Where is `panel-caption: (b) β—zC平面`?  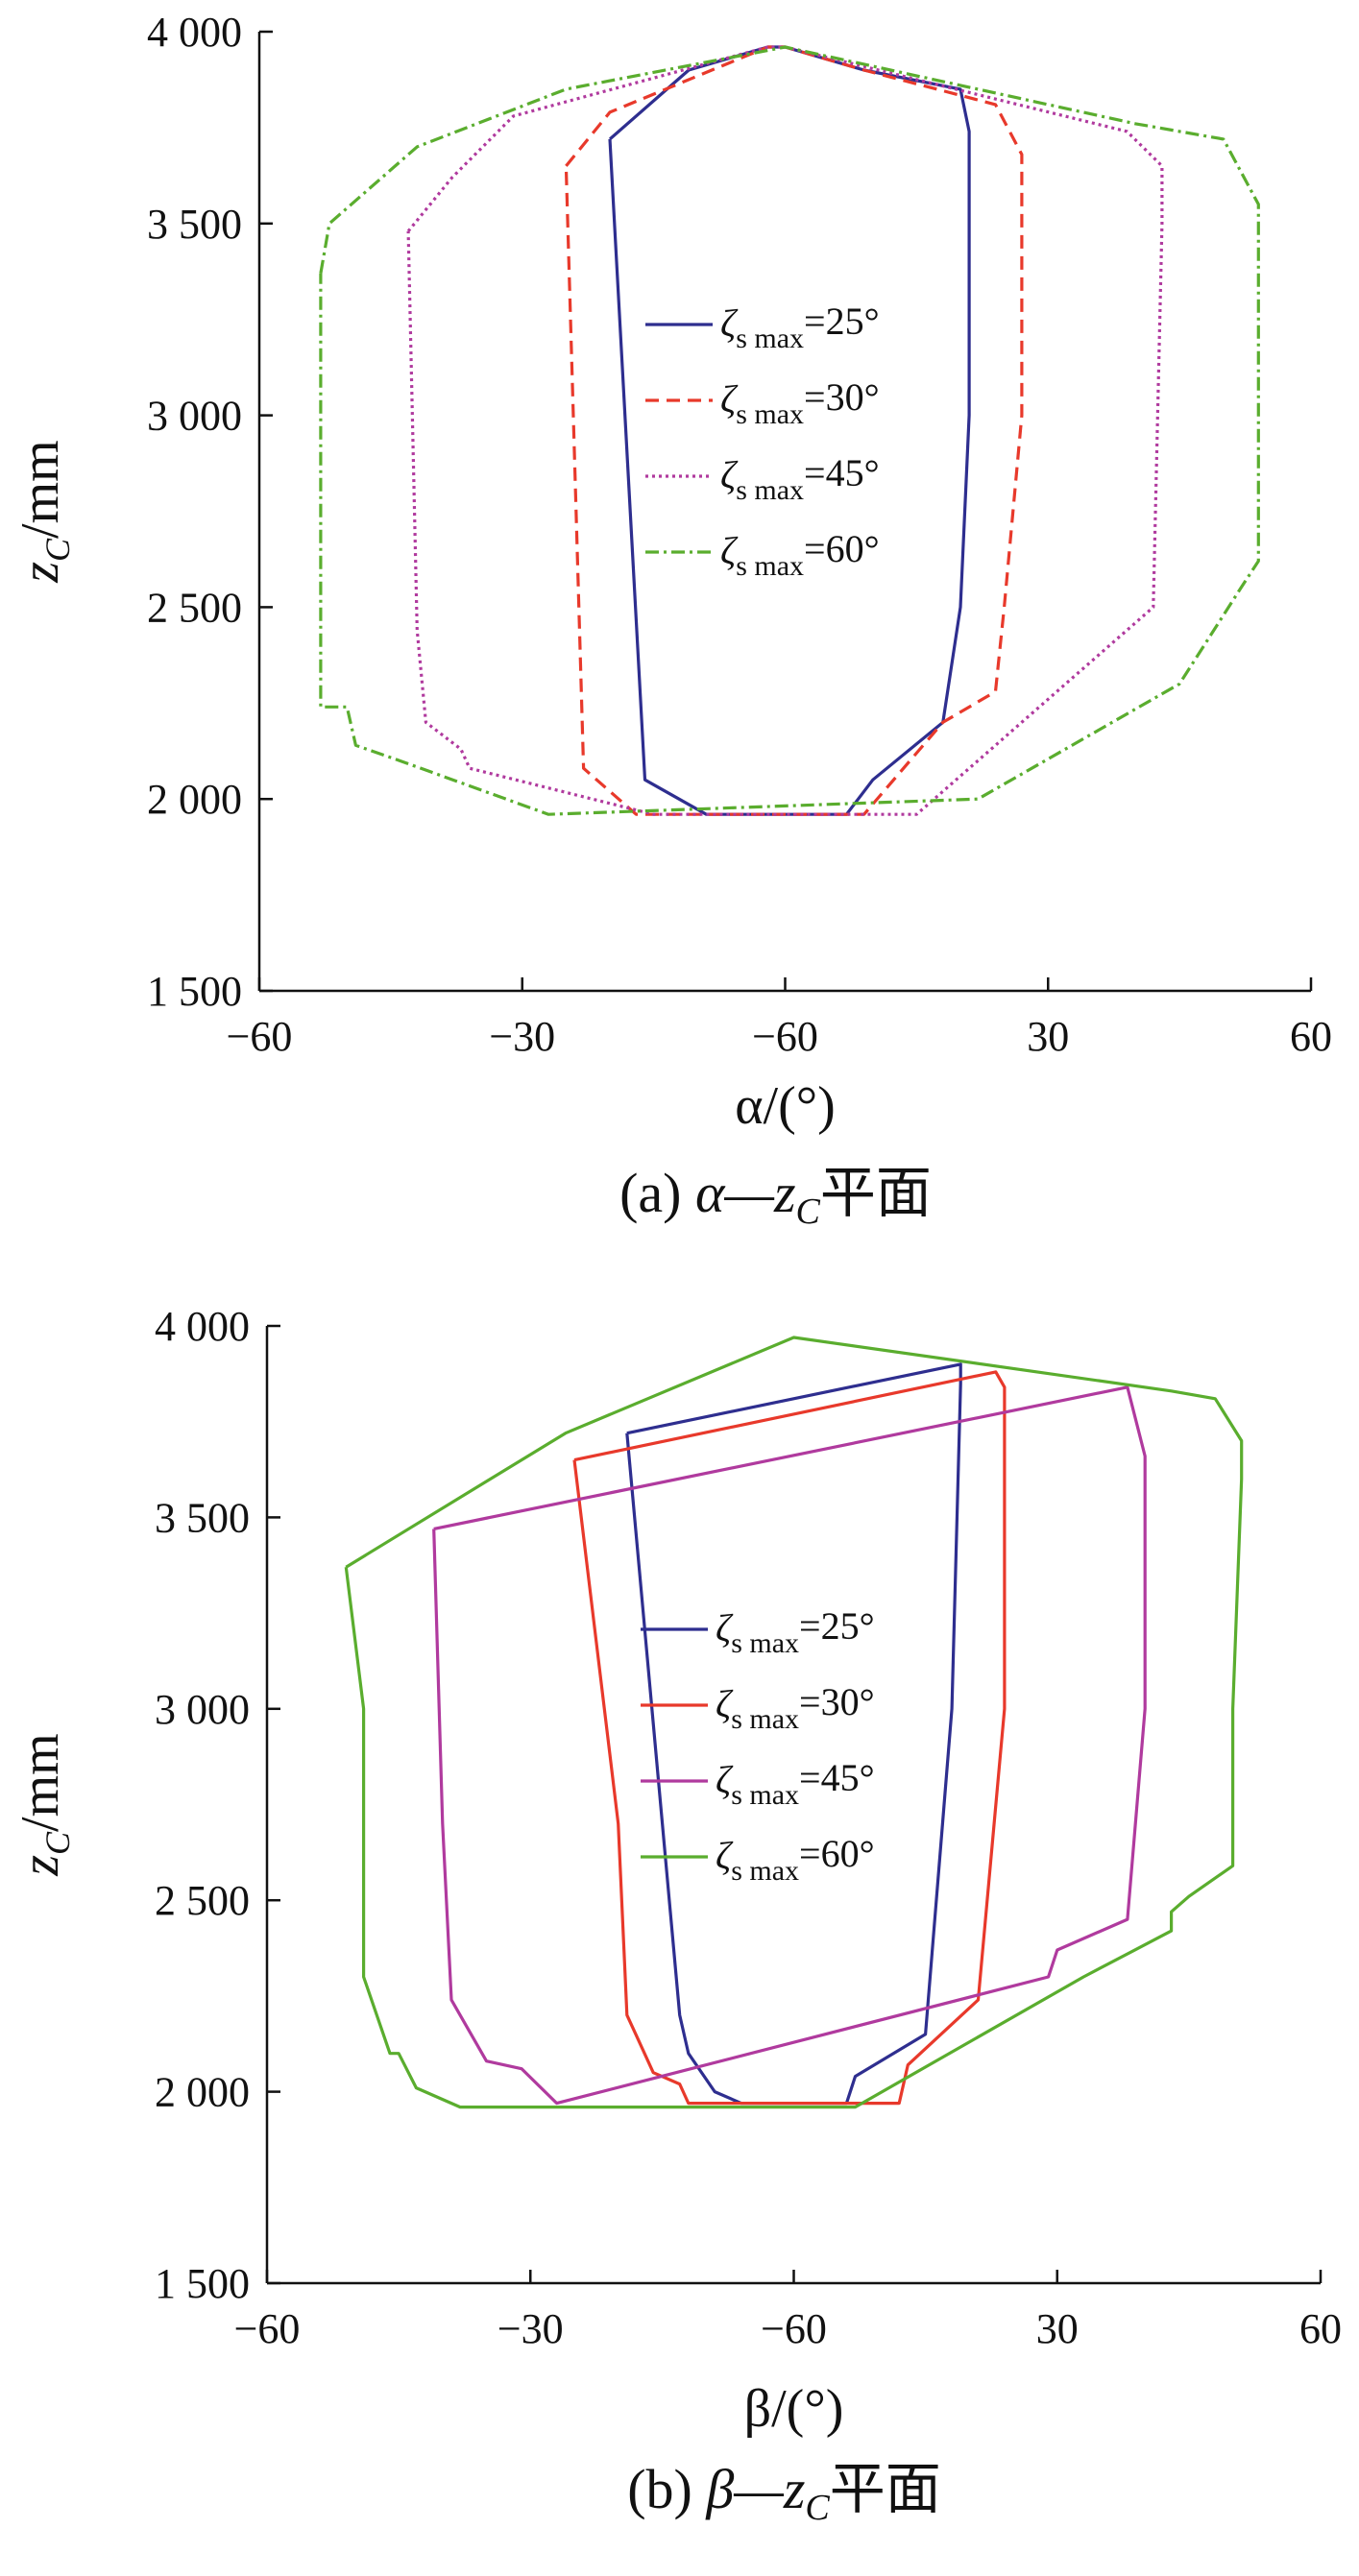
panel-caption: (b) β—zC平面 is located at coordinates (784, 2493).